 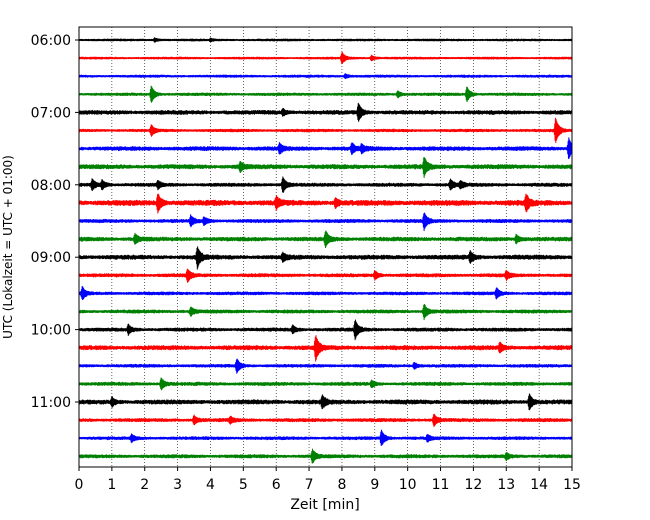 What do you see at coordinates (324, 505) in the screenshot?
I see `x-axis-label: Zeit [min]` at bounding box center [324, 505].